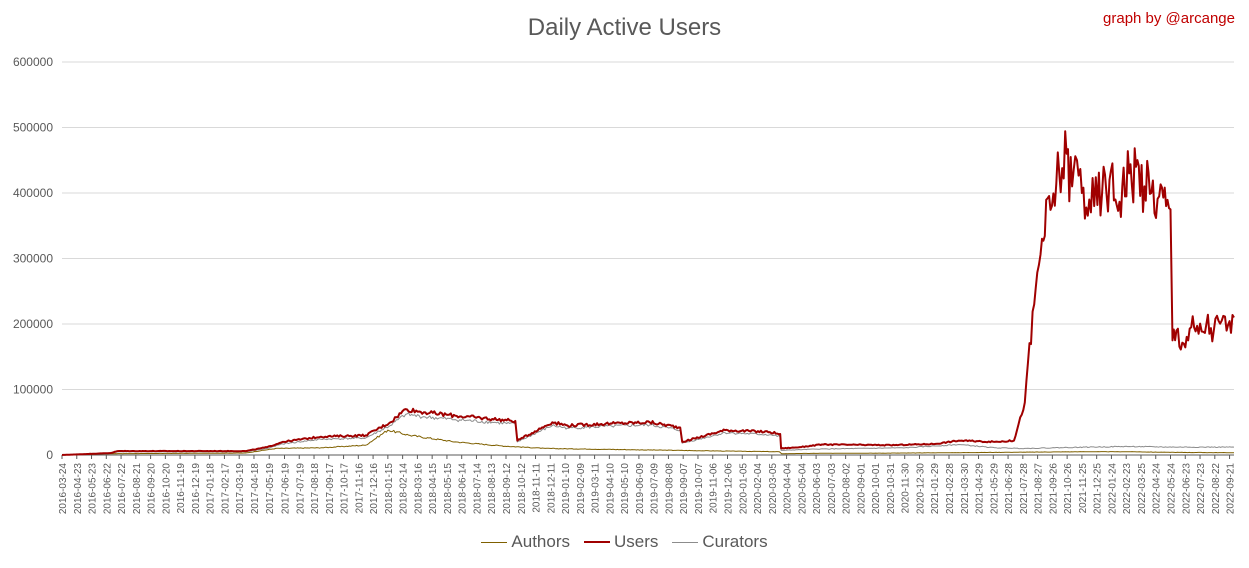 Image resolution: width=1249 pixels, height=568 pixels. I want to click on x-tick-label: 2022-09-21, so click(1231, 489).